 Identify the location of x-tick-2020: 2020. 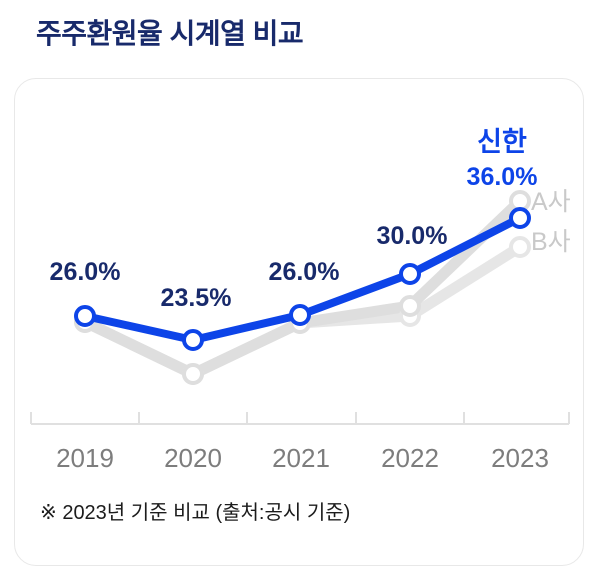
(193, 458).